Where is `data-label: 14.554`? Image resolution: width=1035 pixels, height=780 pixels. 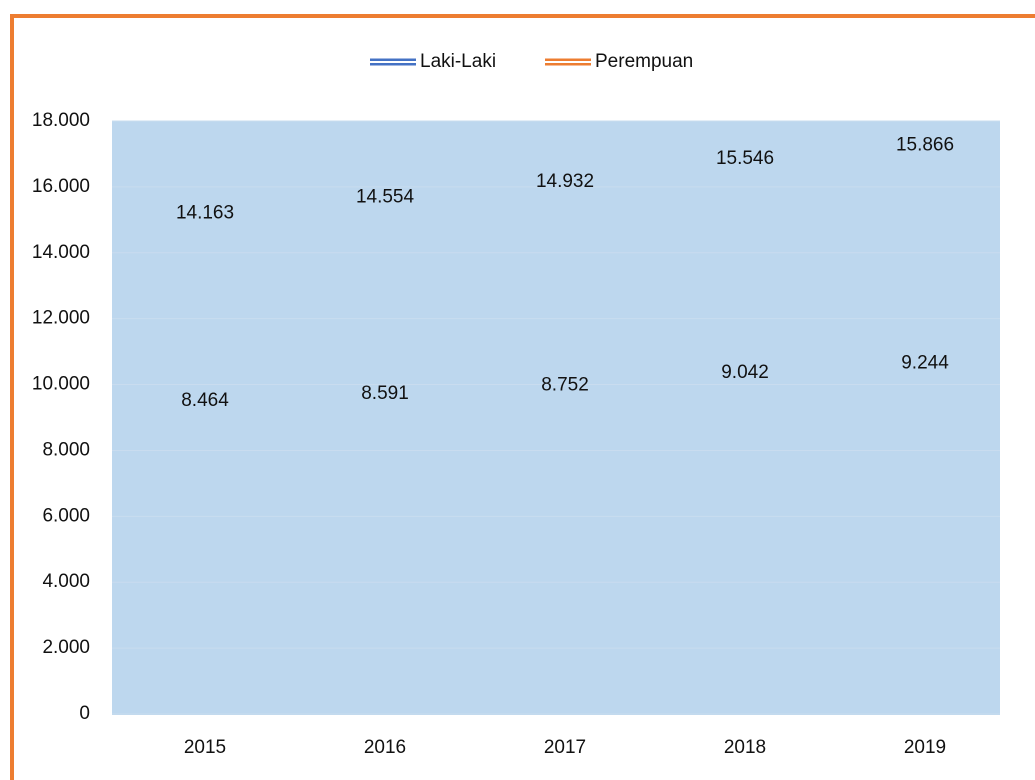
data-label: 14.554 is located at coordinates (385, 197).